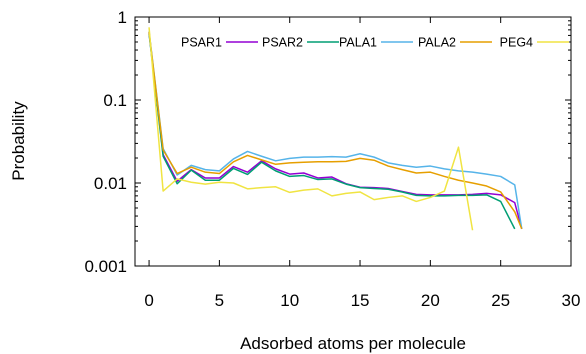  Describe the element at coordinates (430, 300) in the screenshot. I see `x-tick-label: 20` at that location.